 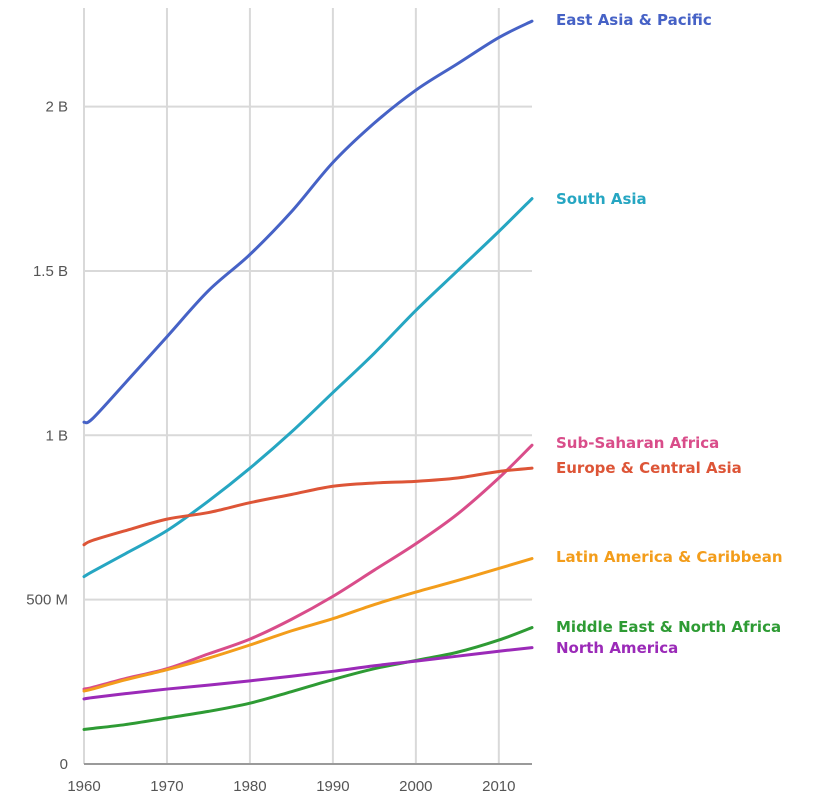 What do you see at coordinates (637, 443) in the screenshot?
I see `series-label-sub-saharan-africa: Sub-Saharan Africa` at bounding box center [637, 443].